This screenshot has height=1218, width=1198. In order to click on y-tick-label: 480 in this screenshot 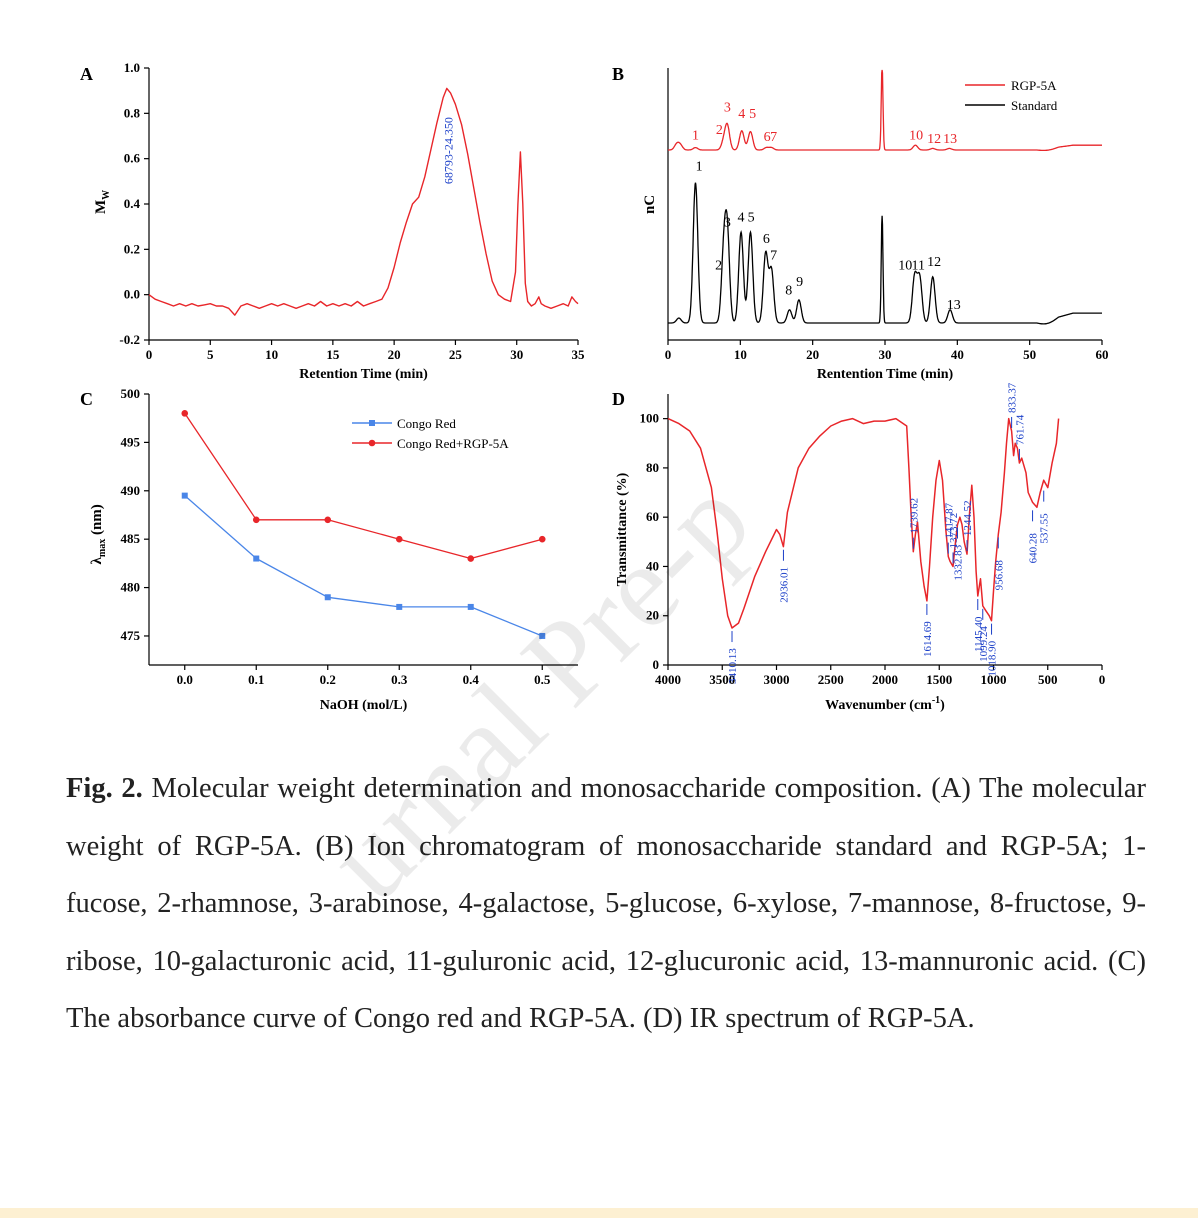, I will do `click(131, 587)`.